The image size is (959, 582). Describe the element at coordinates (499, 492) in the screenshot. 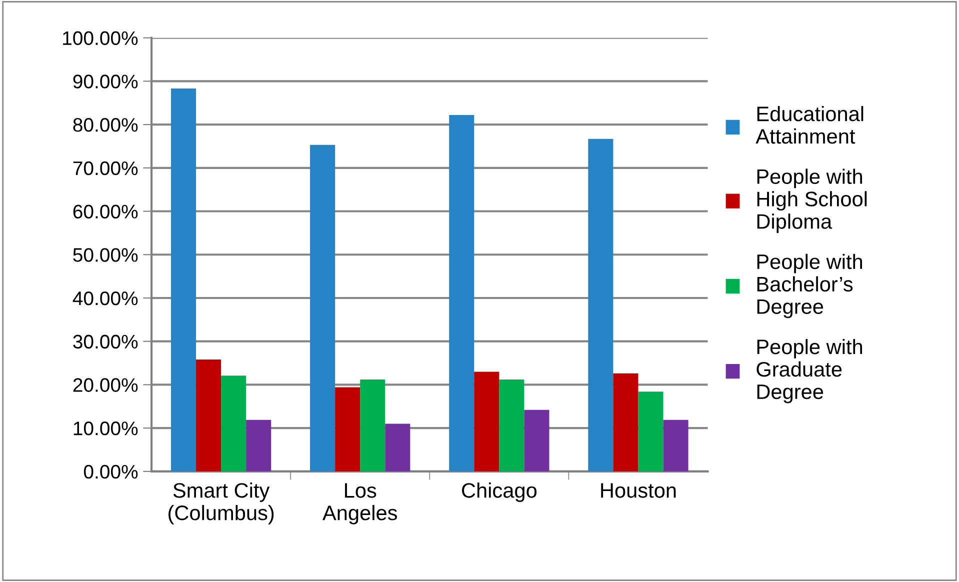

I see `x-tick-label: Chicago` at that location.